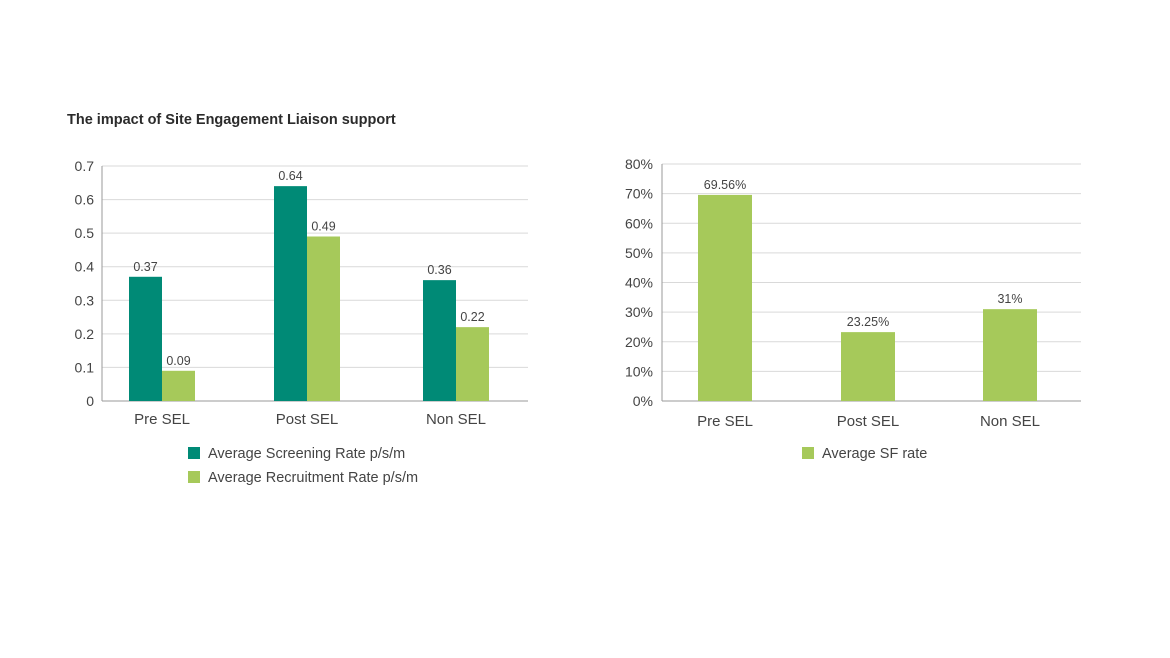  What do you see at coordinates (639, 342) in the screenshot?
I see `y-tick-label: 20%` at bounding box center [639, 342].